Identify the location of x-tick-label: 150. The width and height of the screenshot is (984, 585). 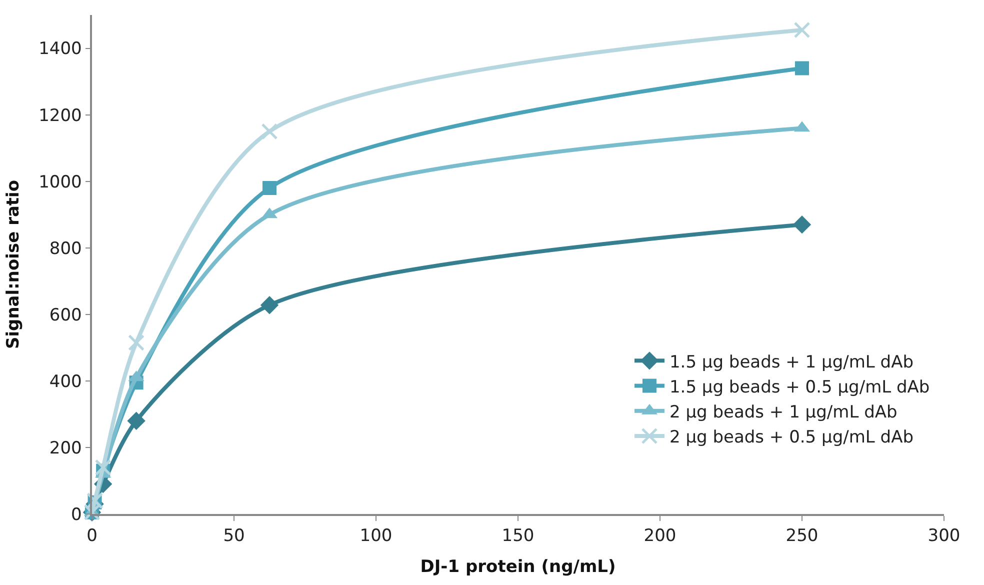
(518, 536).